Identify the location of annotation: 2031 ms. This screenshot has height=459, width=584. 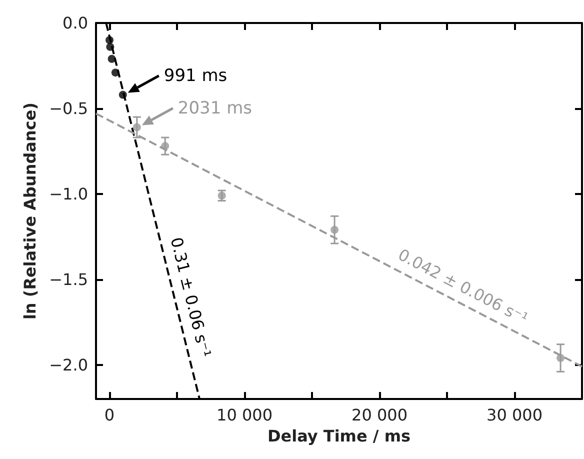
(215, 108).